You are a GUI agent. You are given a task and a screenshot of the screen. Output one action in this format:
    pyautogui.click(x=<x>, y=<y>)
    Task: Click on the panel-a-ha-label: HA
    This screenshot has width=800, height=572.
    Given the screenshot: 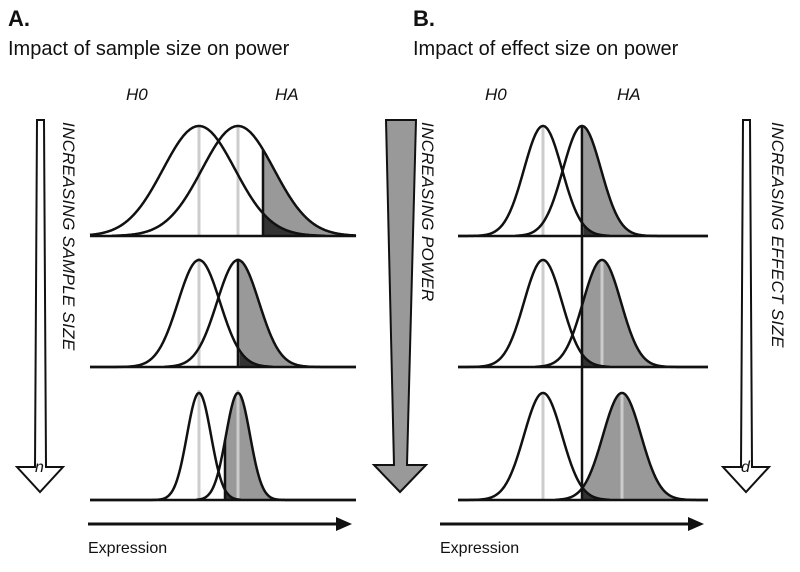 What is the action you would take?
    pyautogui.click(x=287, y=94)
    